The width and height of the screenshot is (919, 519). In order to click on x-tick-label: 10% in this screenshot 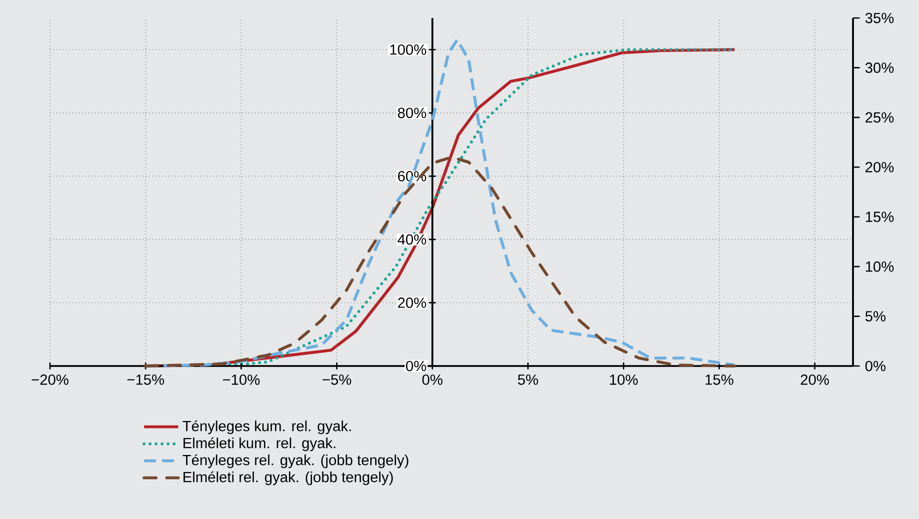, I will do `click(624, 379)`.